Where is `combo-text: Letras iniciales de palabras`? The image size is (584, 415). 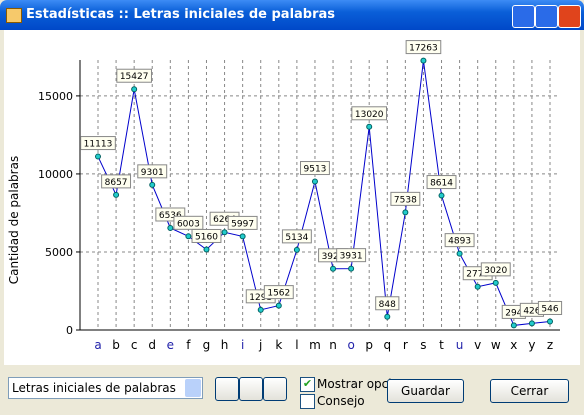 combo-text: Letras iniciales de palabras is located at coordinates (94, 388).